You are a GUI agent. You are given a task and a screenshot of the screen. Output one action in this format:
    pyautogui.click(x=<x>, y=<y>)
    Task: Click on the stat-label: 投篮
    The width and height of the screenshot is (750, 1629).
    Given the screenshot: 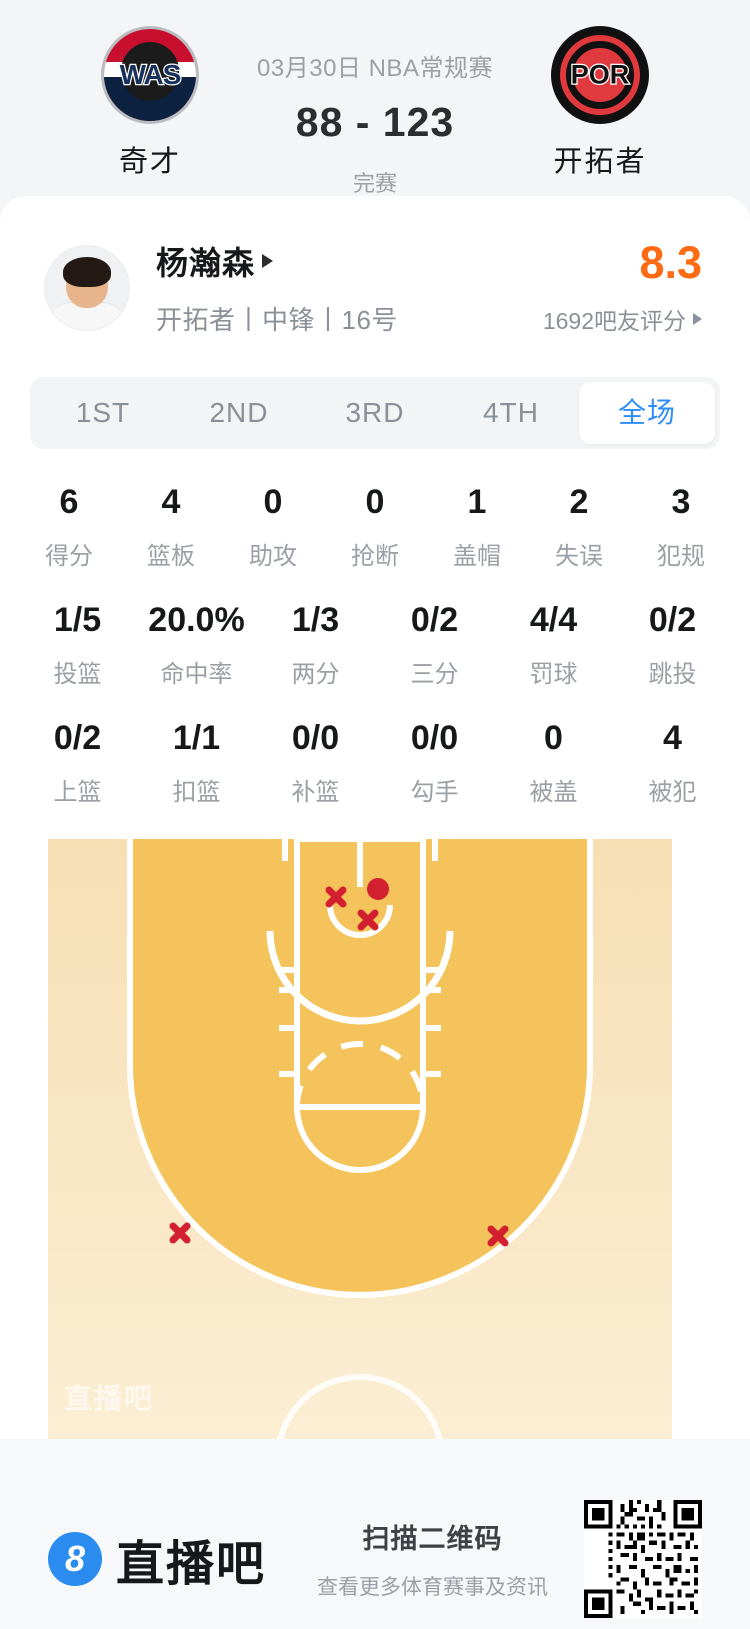 What is the action you would take?
    pyautogui.click(x=77, y=674)
    